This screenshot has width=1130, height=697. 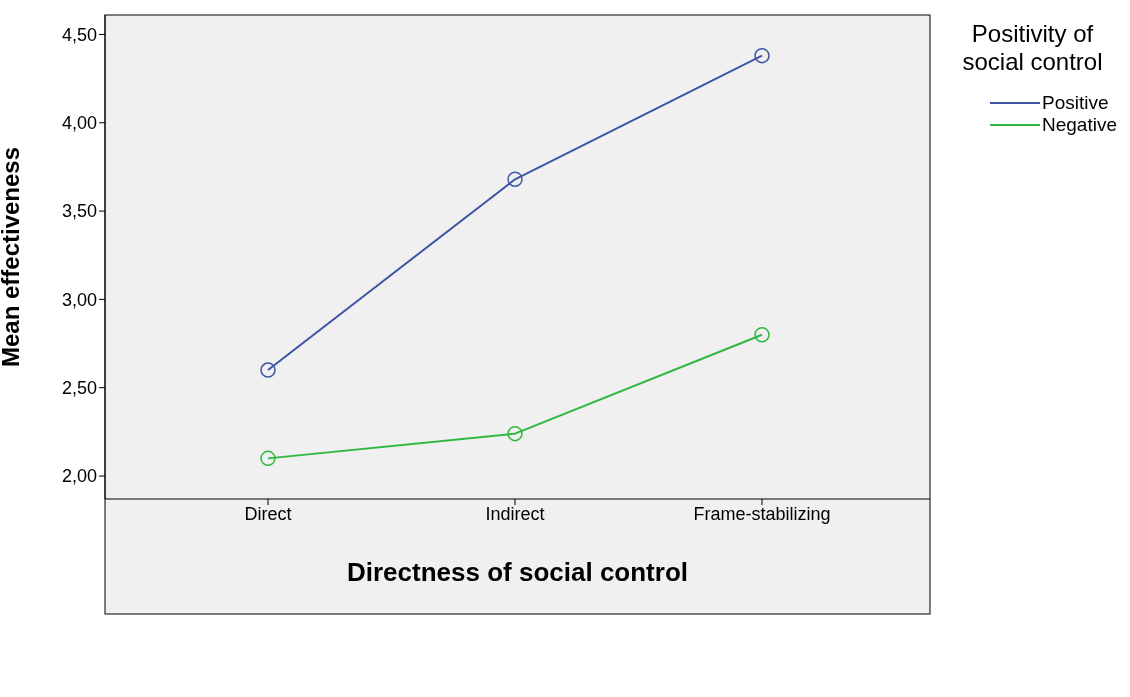 What do you see at coordinates (1075, 103) in the screenshot?
I see `legend-label: Positive` at bounding box center [1075, 103].